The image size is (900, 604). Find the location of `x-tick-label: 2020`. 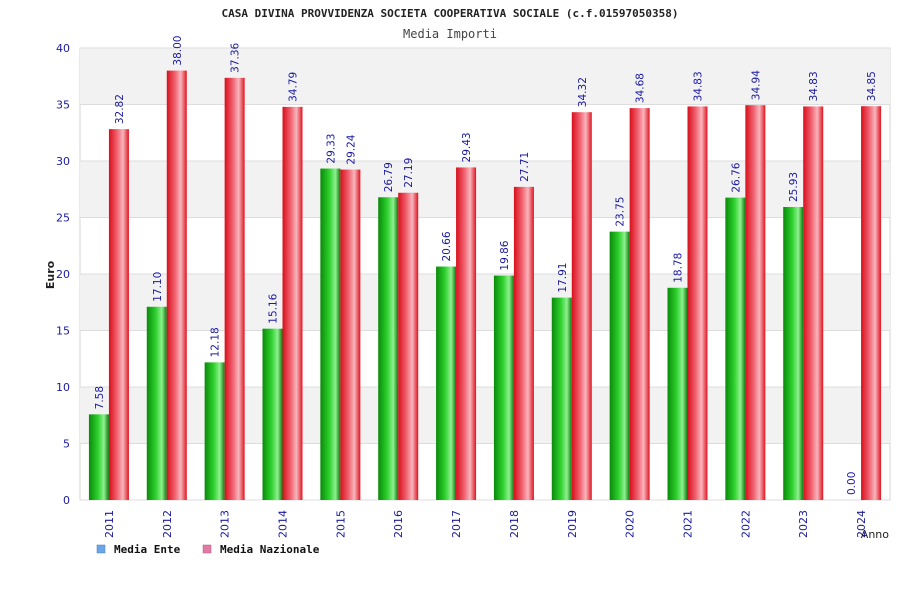

x-tick-label: 2020 is located at coordinates (630, 524).